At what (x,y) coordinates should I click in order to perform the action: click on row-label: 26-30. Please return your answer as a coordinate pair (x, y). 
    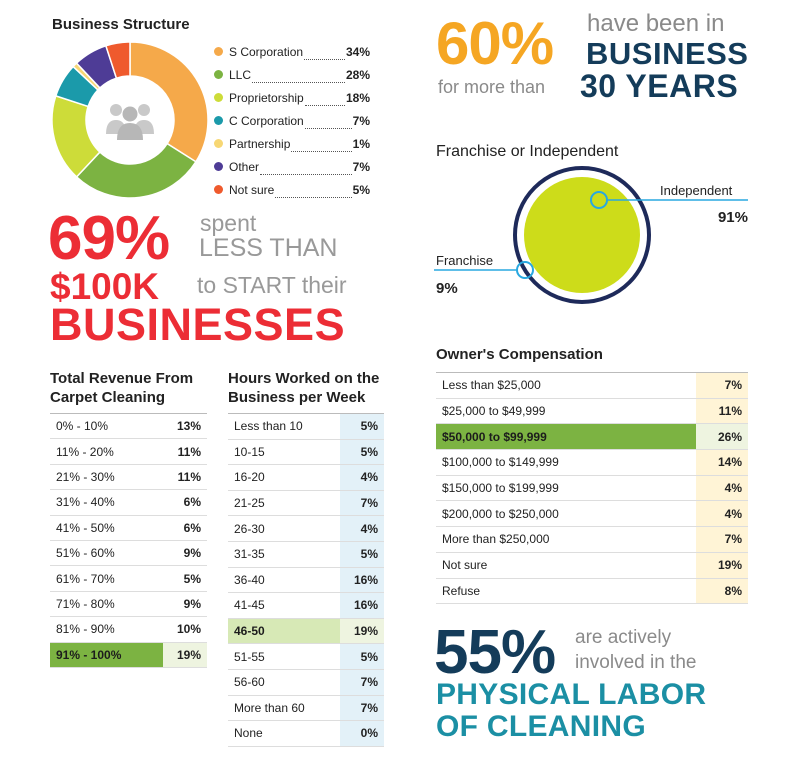
    Looking at the image, I should click on (249, 528).